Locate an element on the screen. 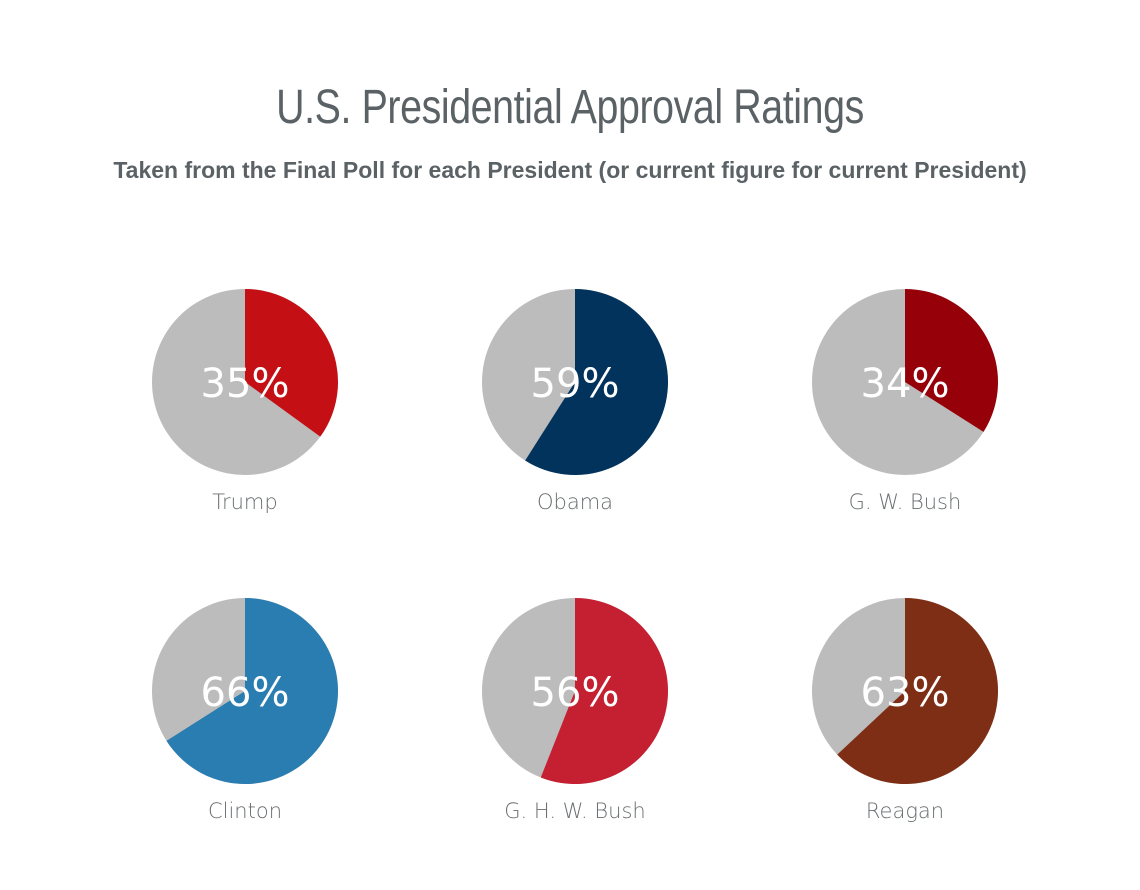  pie-name-label: G. W. Bush is located at coordinates (905, 502).